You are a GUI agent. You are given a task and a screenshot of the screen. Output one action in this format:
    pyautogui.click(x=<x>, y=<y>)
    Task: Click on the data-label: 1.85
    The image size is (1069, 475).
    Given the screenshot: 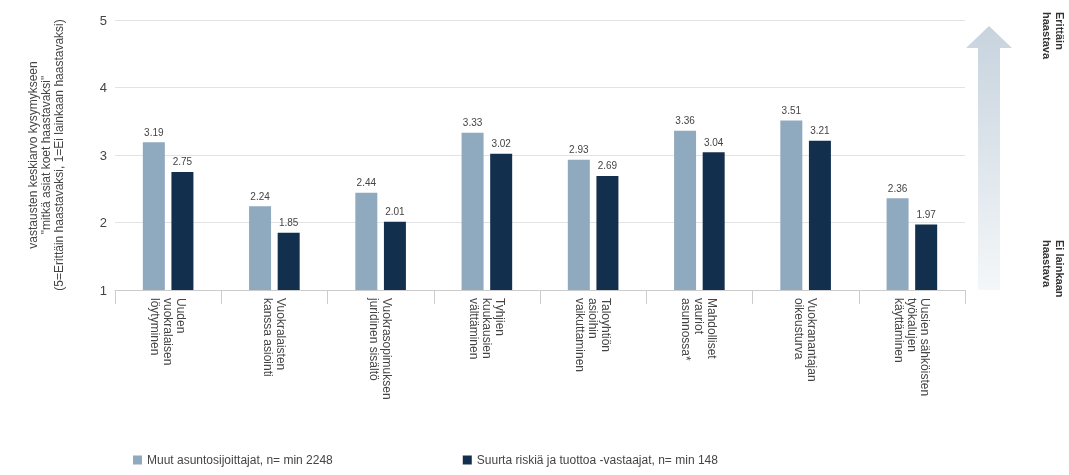 What is the action you would take?
    pyautogui.click(x=288, y=223)
    